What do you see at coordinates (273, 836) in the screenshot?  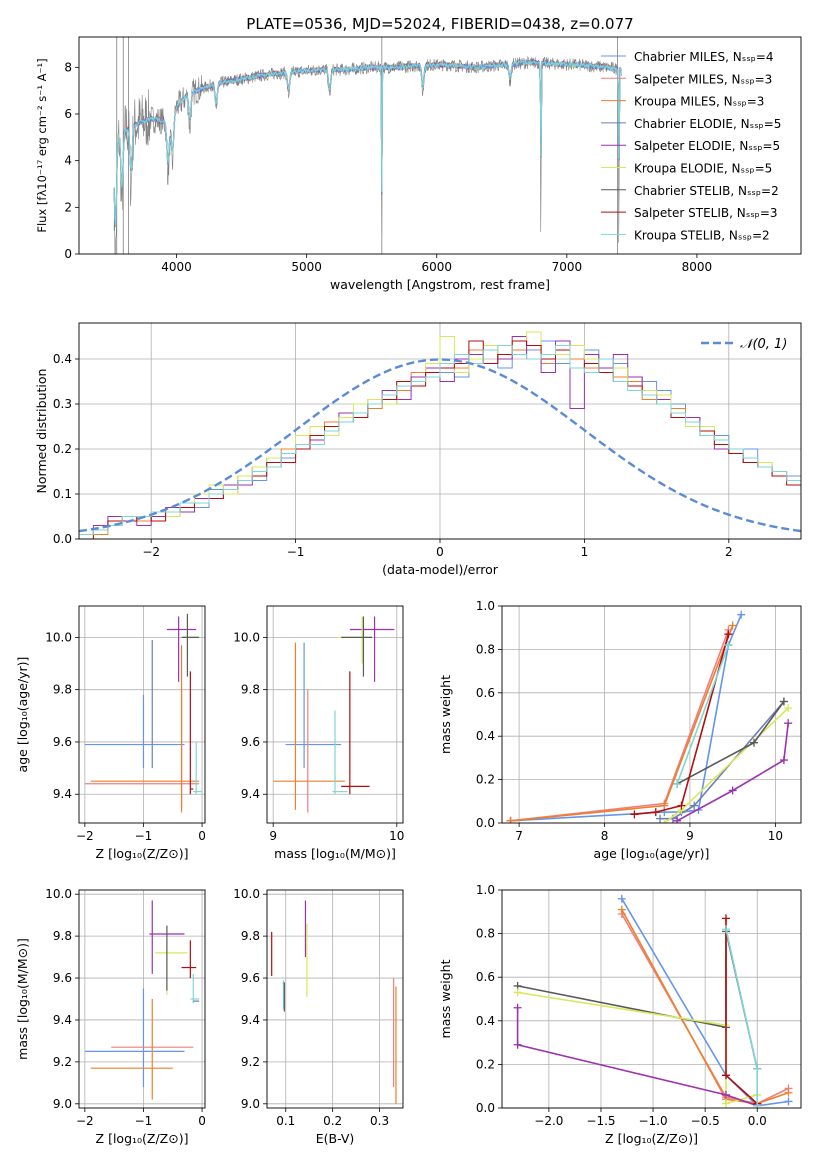 I see `x-tick-label: 9` at bounding box center [273, 836].